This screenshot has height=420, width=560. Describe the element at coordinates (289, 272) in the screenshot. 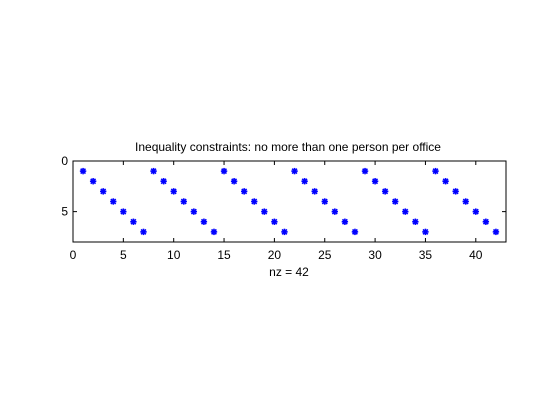

I see `x-axis-label: nz = 42` at that location.